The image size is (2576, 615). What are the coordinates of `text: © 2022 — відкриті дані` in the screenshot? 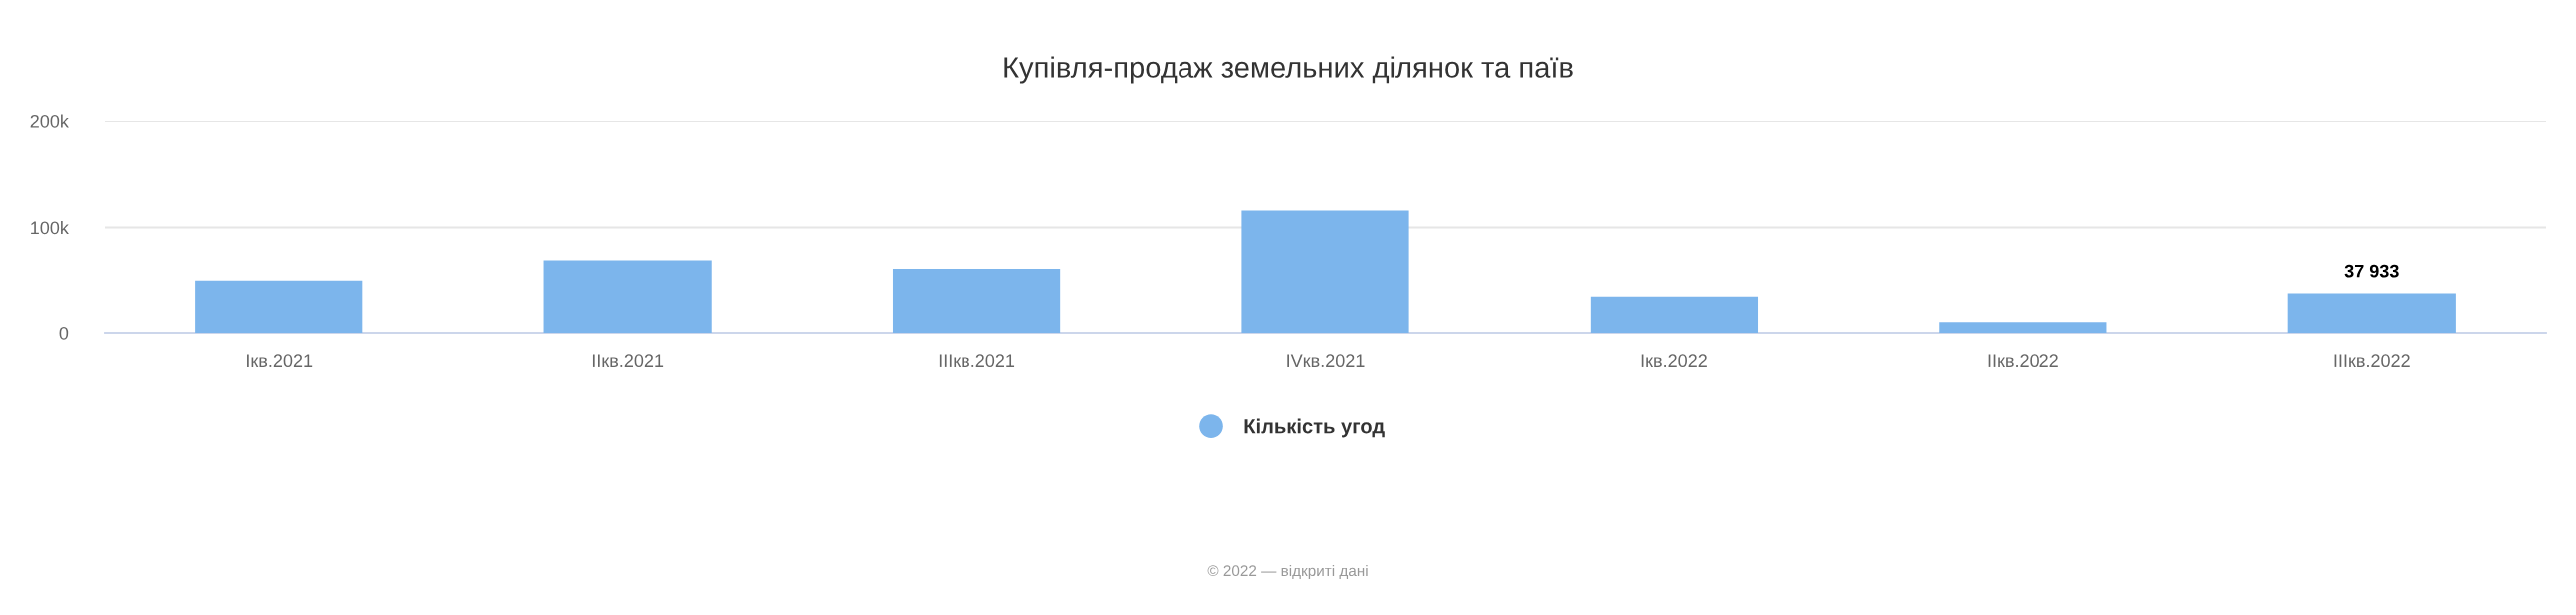 It's located at (1287, 572).